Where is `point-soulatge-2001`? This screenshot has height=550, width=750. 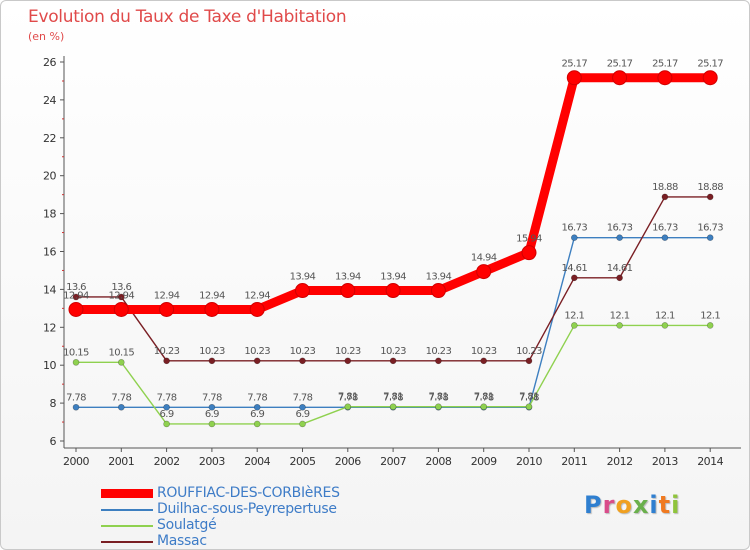
point-soulatge-2001 is located at coordinates (121, 362).